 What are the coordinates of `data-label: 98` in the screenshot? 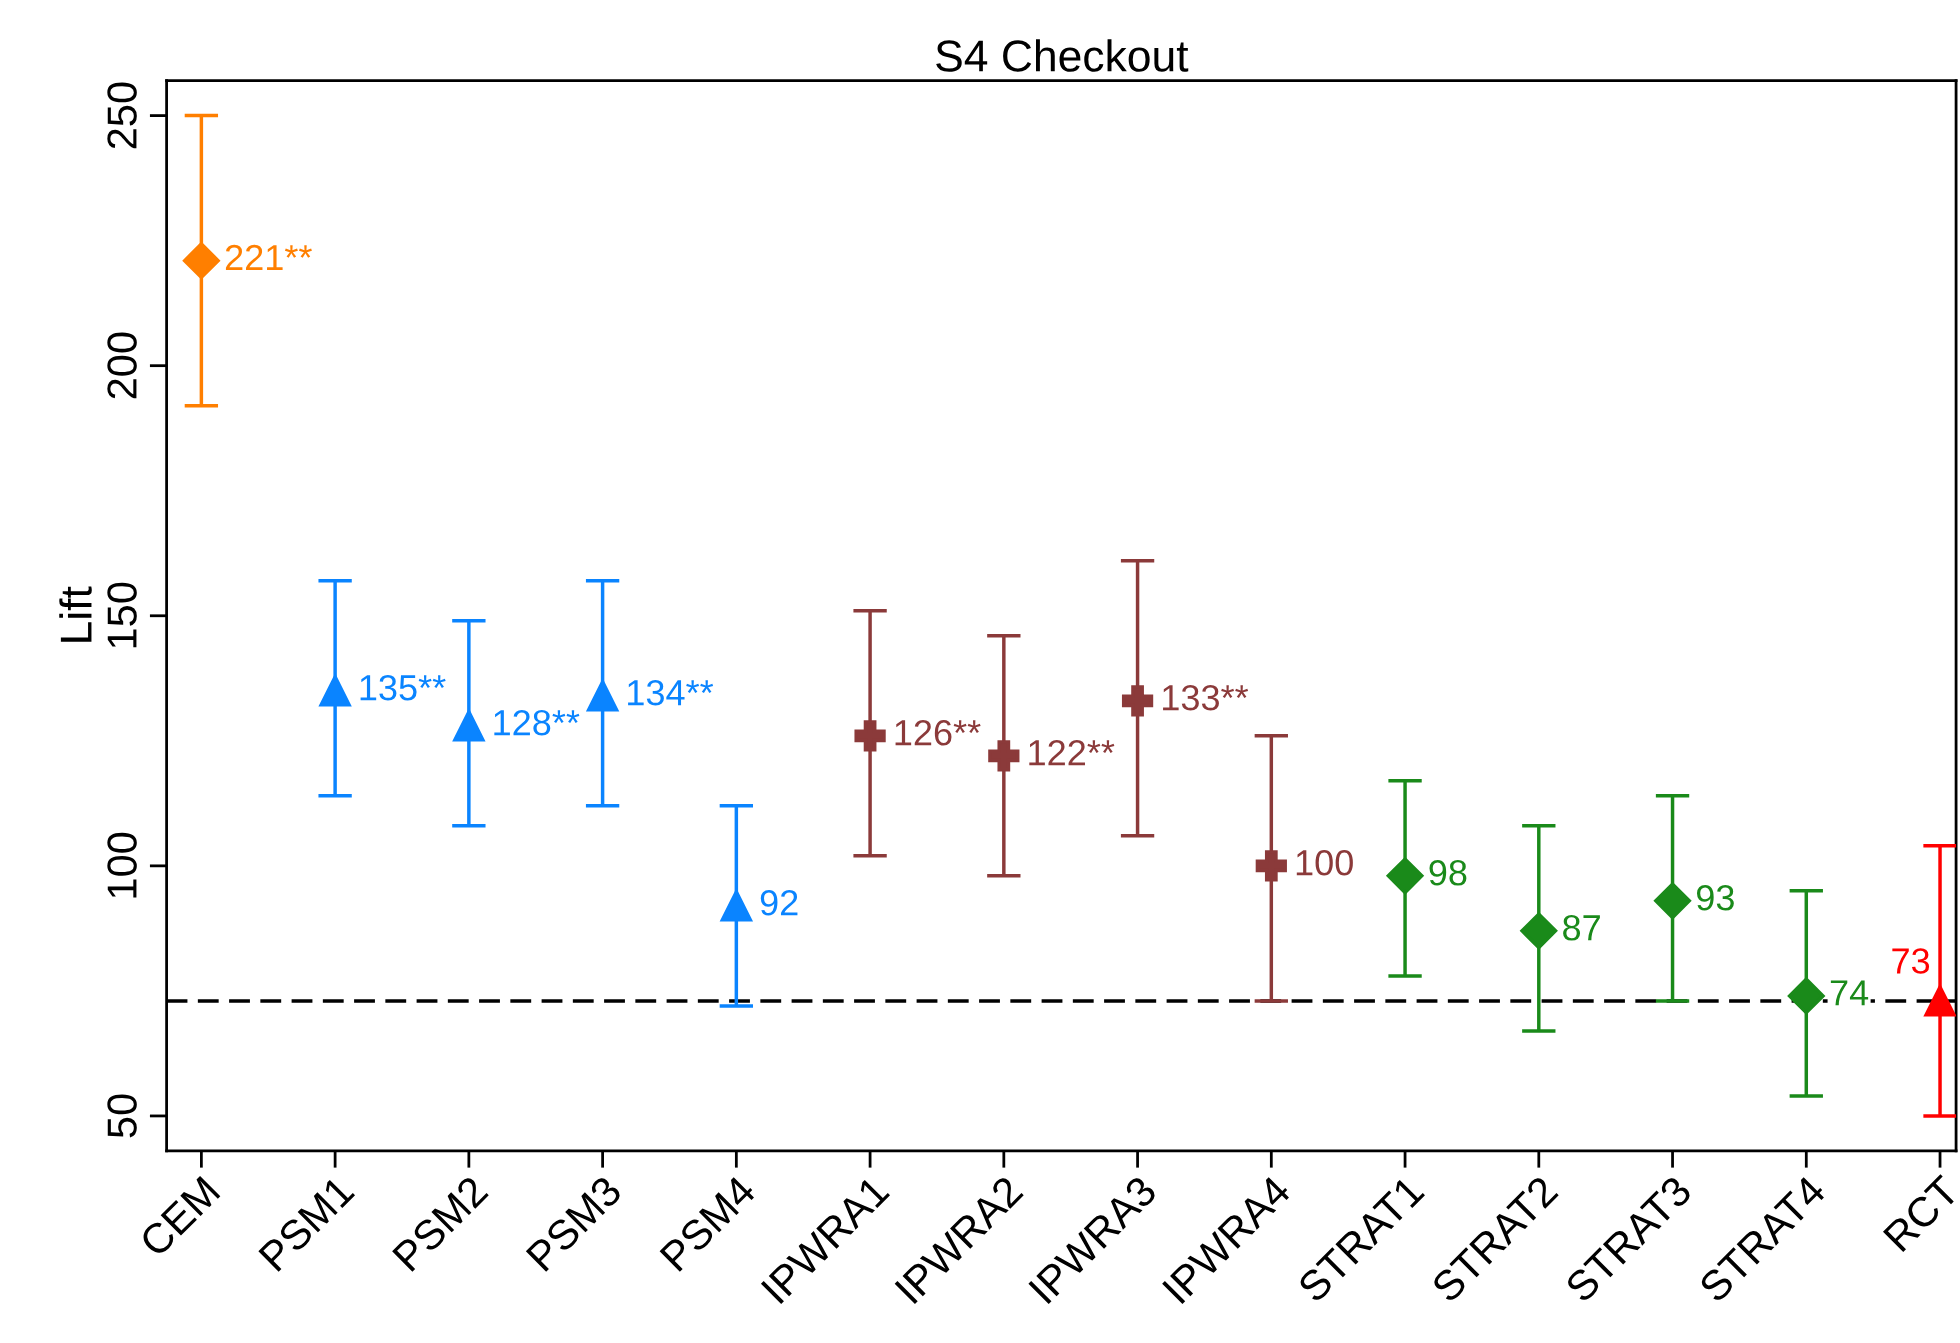 It's located at (1448, 872).